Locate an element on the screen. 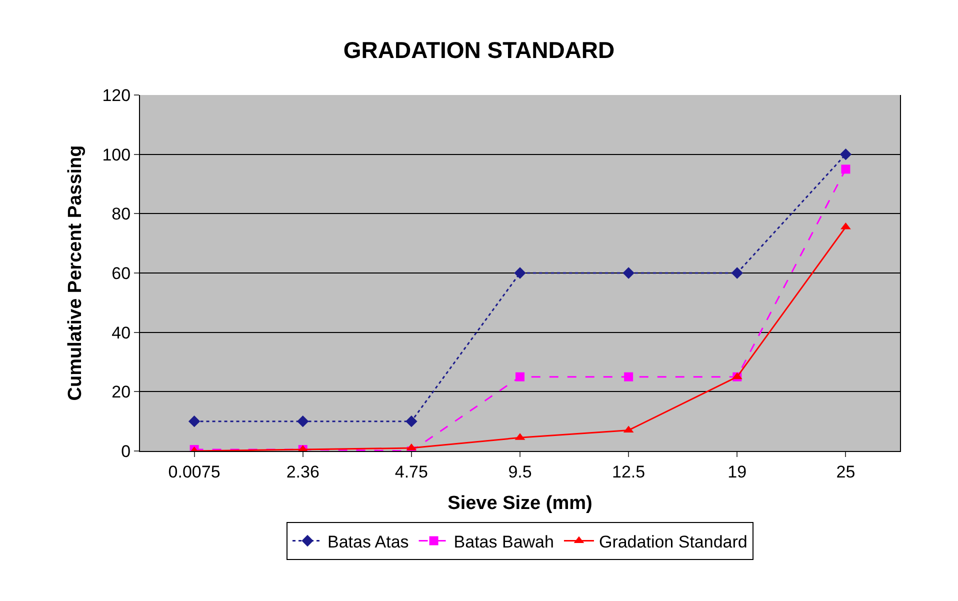  y-tick-label: 20 is located at coordinates (121, 392).